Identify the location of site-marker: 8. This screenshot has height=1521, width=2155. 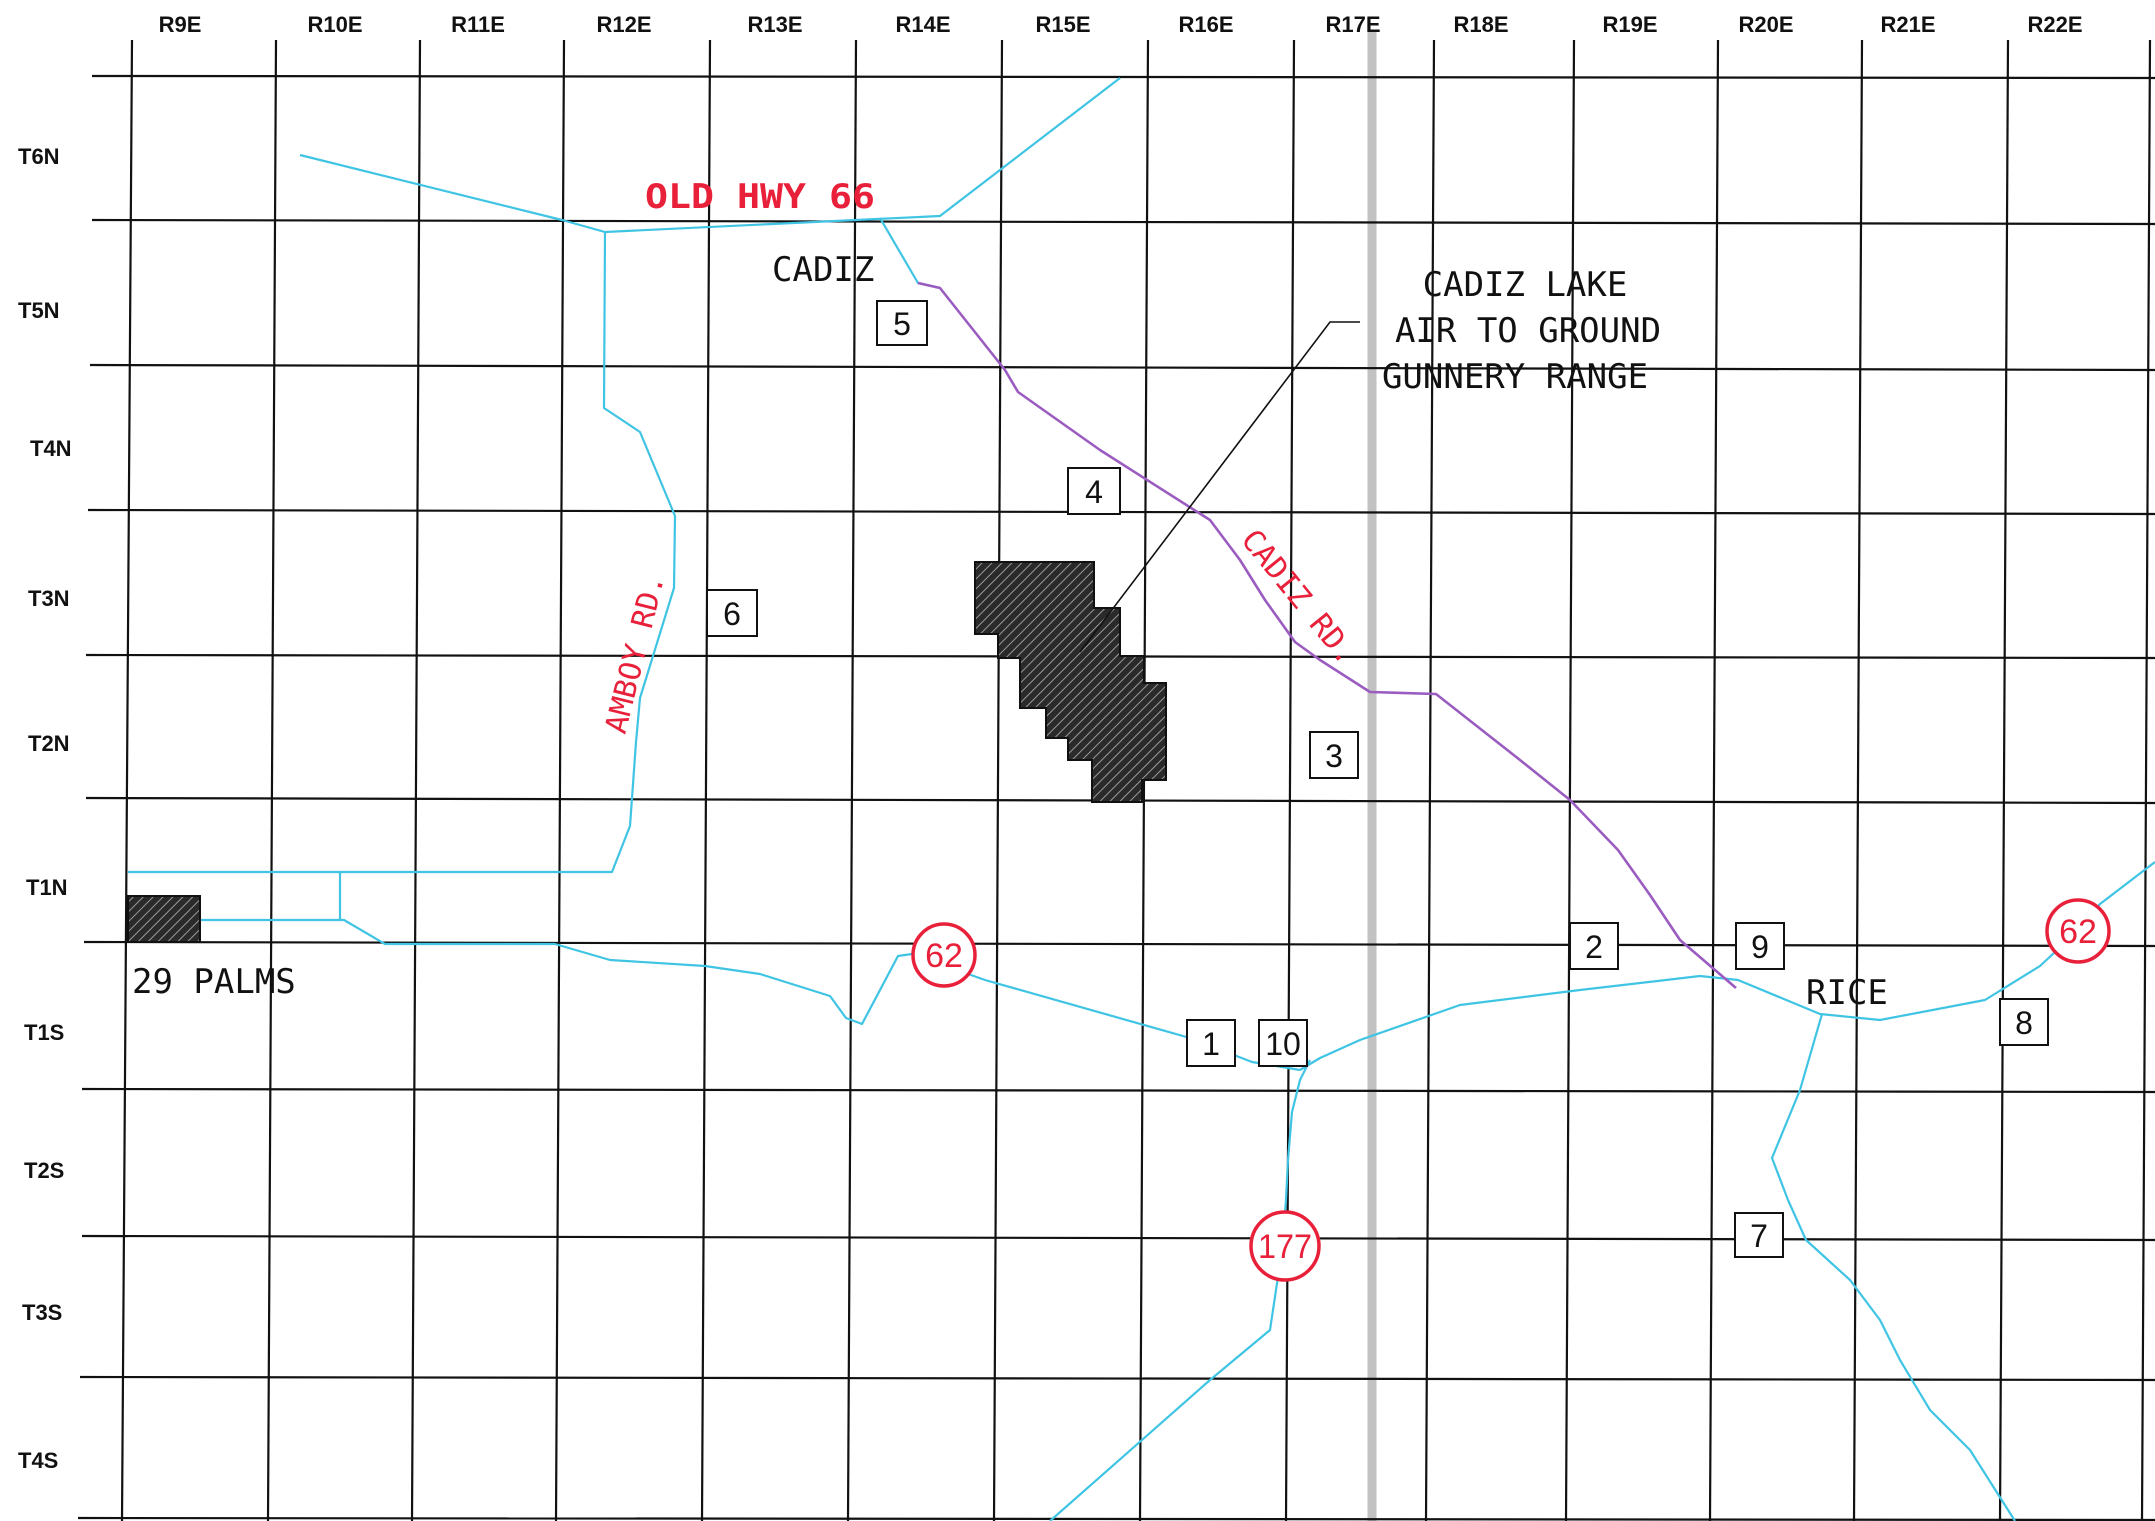
(2024, 1022).